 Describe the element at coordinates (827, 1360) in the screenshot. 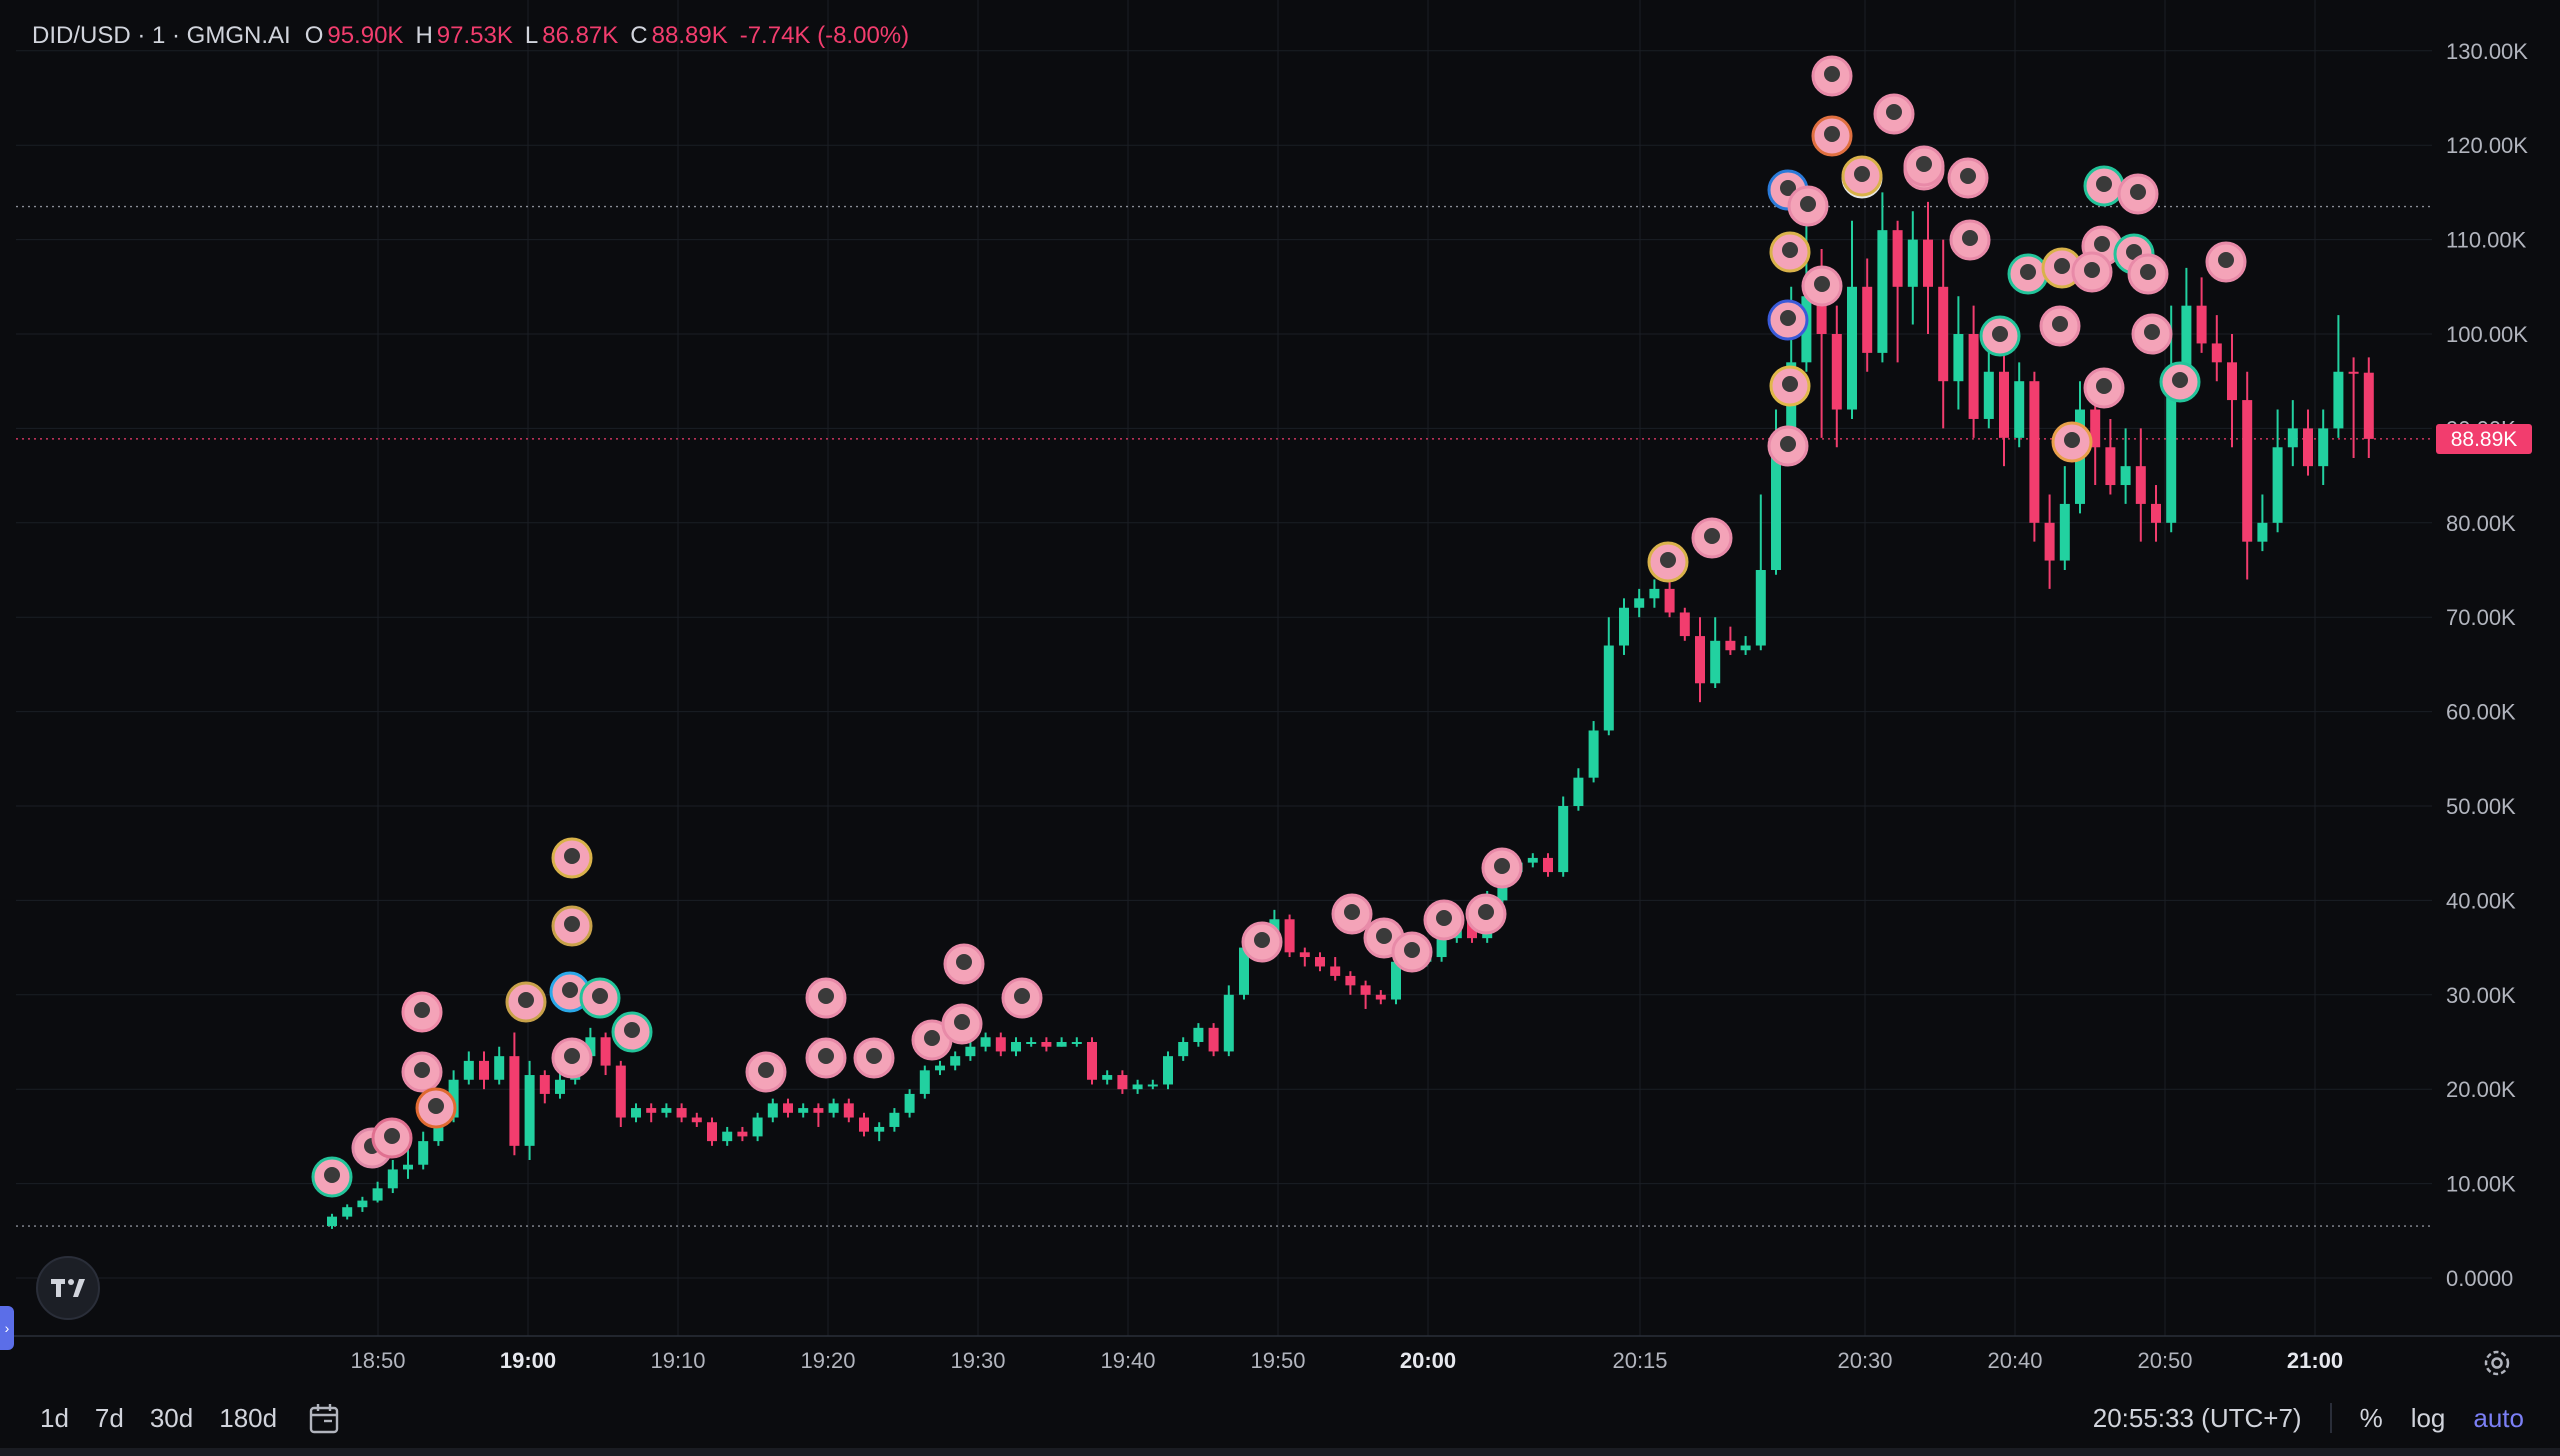

I see `x-tick-label: 19:20` at that location.